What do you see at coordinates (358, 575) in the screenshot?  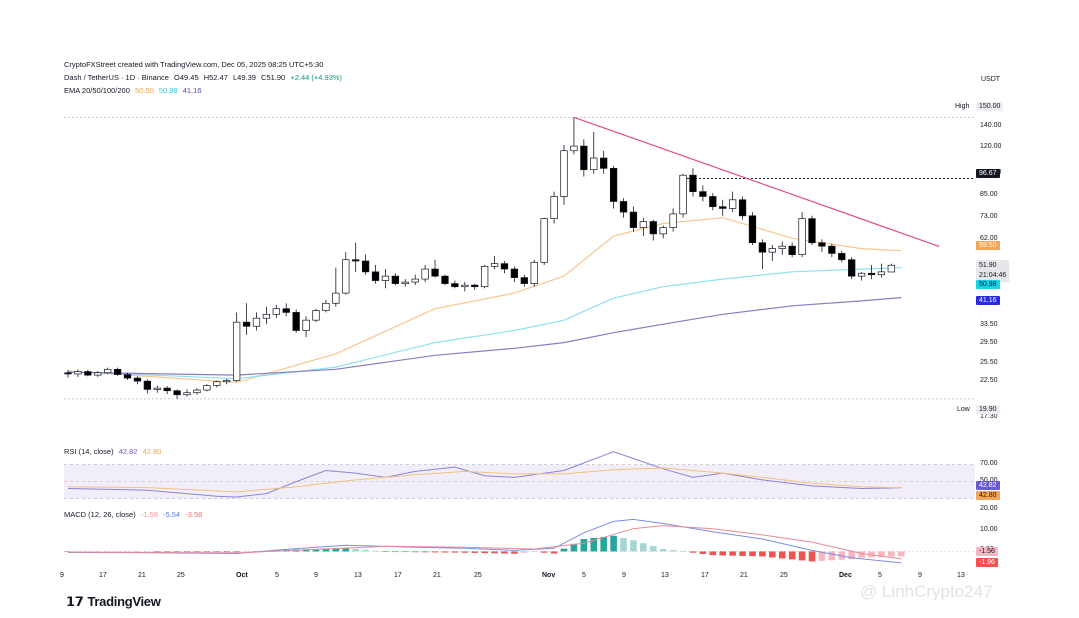 I see `time-tick-label: 13` at bounding box center [358, 575].